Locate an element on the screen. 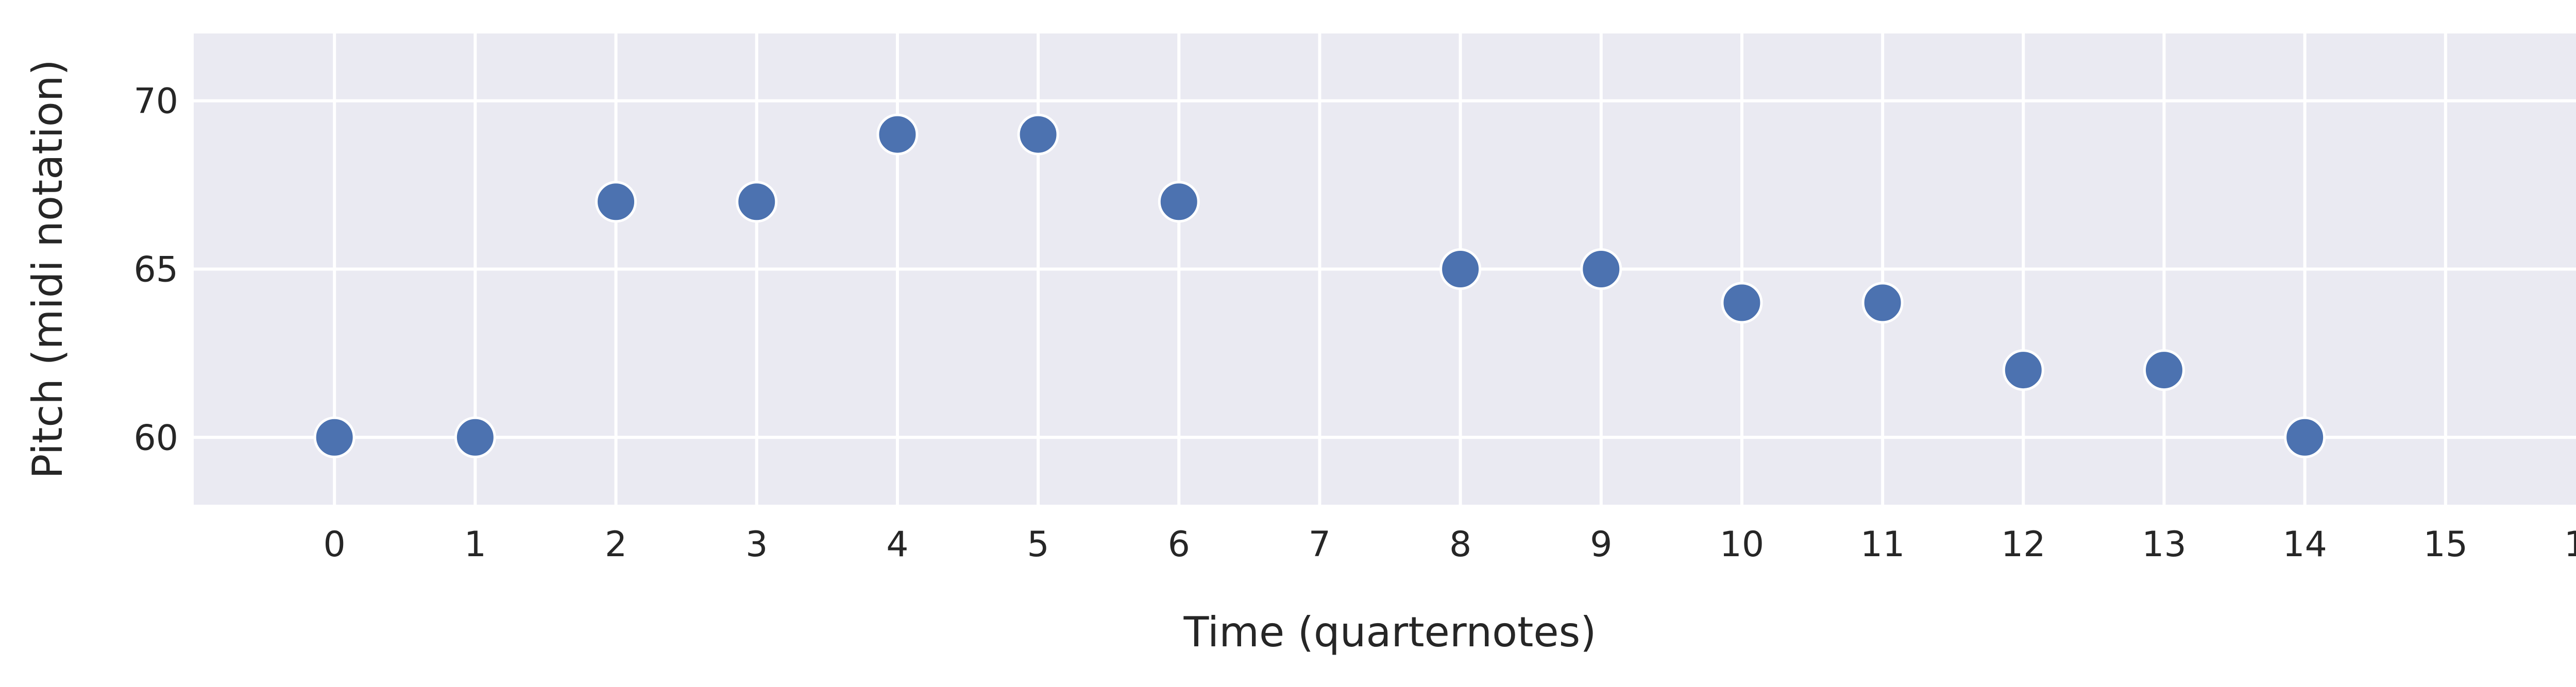 The image size is (2576, 687). y-tick-label: 60 is located at coordinates (155, 438).